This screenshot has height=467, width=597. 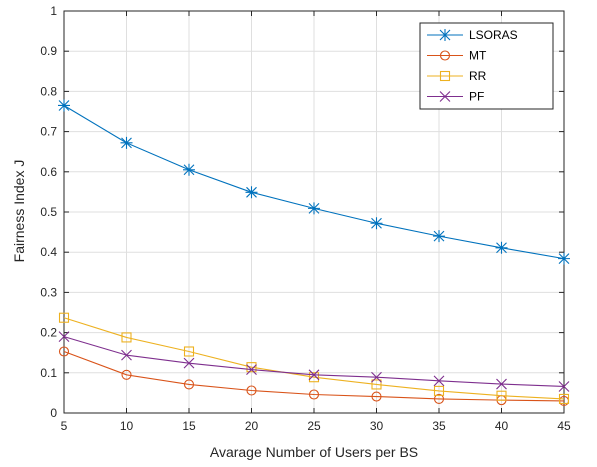 What do you see at coordinates (64, 426) in the screenshot?
I see `x-tick-label: 5` at bounding box center [64, 426].